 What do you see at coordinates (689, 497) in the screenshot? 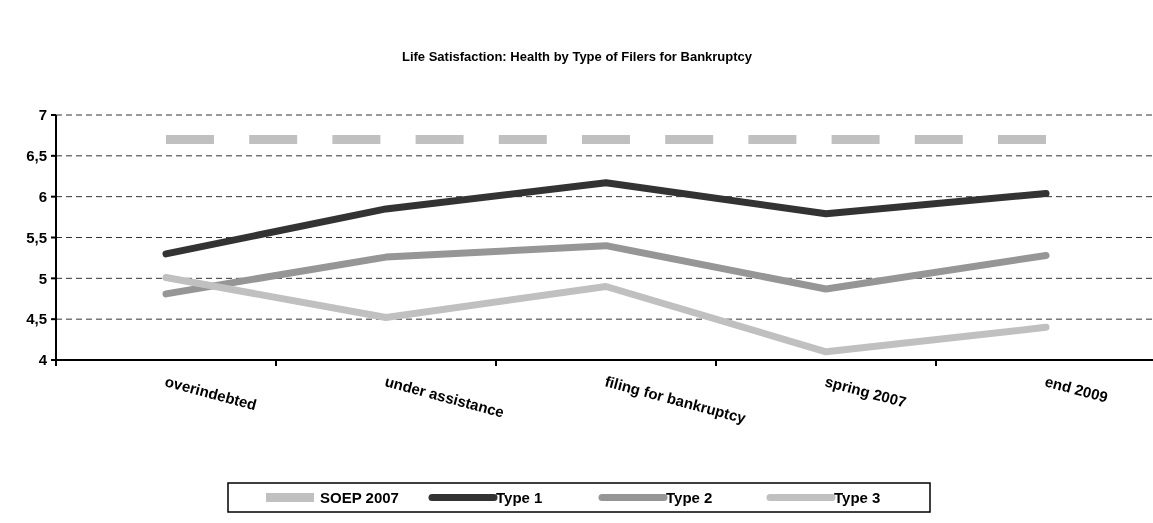
I see `legend-label: Type 2` at bounding box center [689, 497].